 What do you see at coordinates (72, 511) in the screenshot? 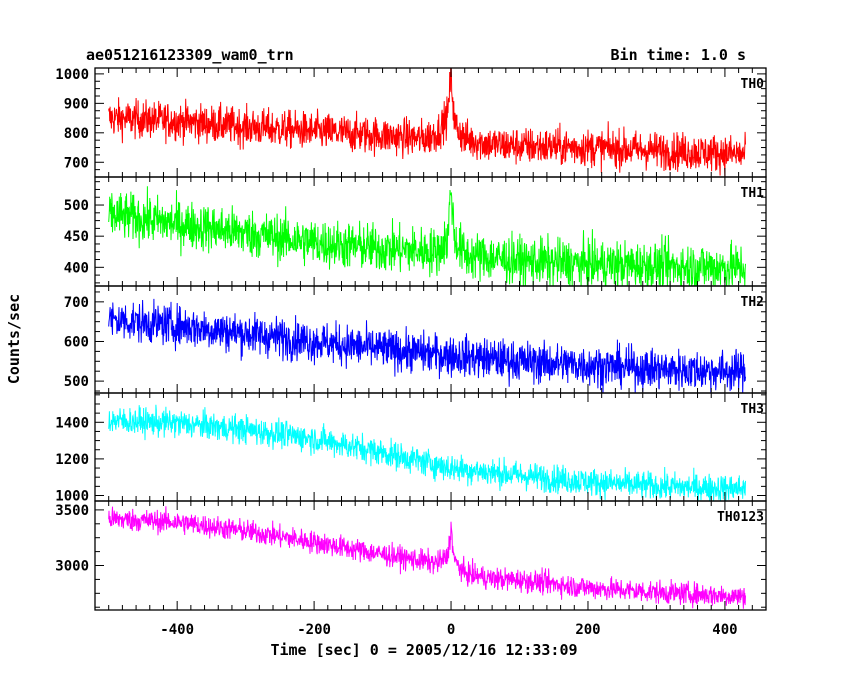
I see `y-tick-label: 3500` at bounding box center [72, 511].